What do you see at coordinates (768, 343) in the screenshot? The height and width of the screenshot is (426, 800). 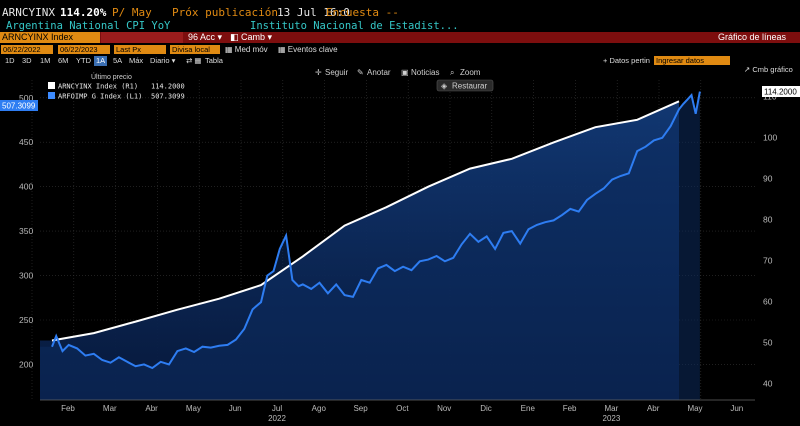 I see `right-tick-label: 50` at bounding box center [768, 343].